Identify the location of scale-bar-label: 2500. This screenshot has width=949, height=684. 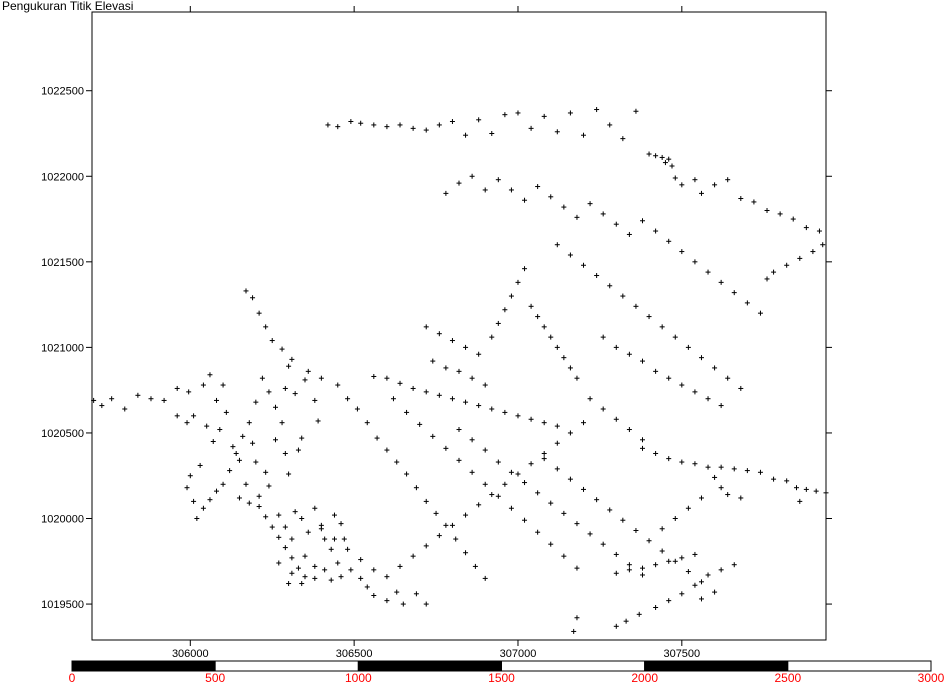
(787, 677).